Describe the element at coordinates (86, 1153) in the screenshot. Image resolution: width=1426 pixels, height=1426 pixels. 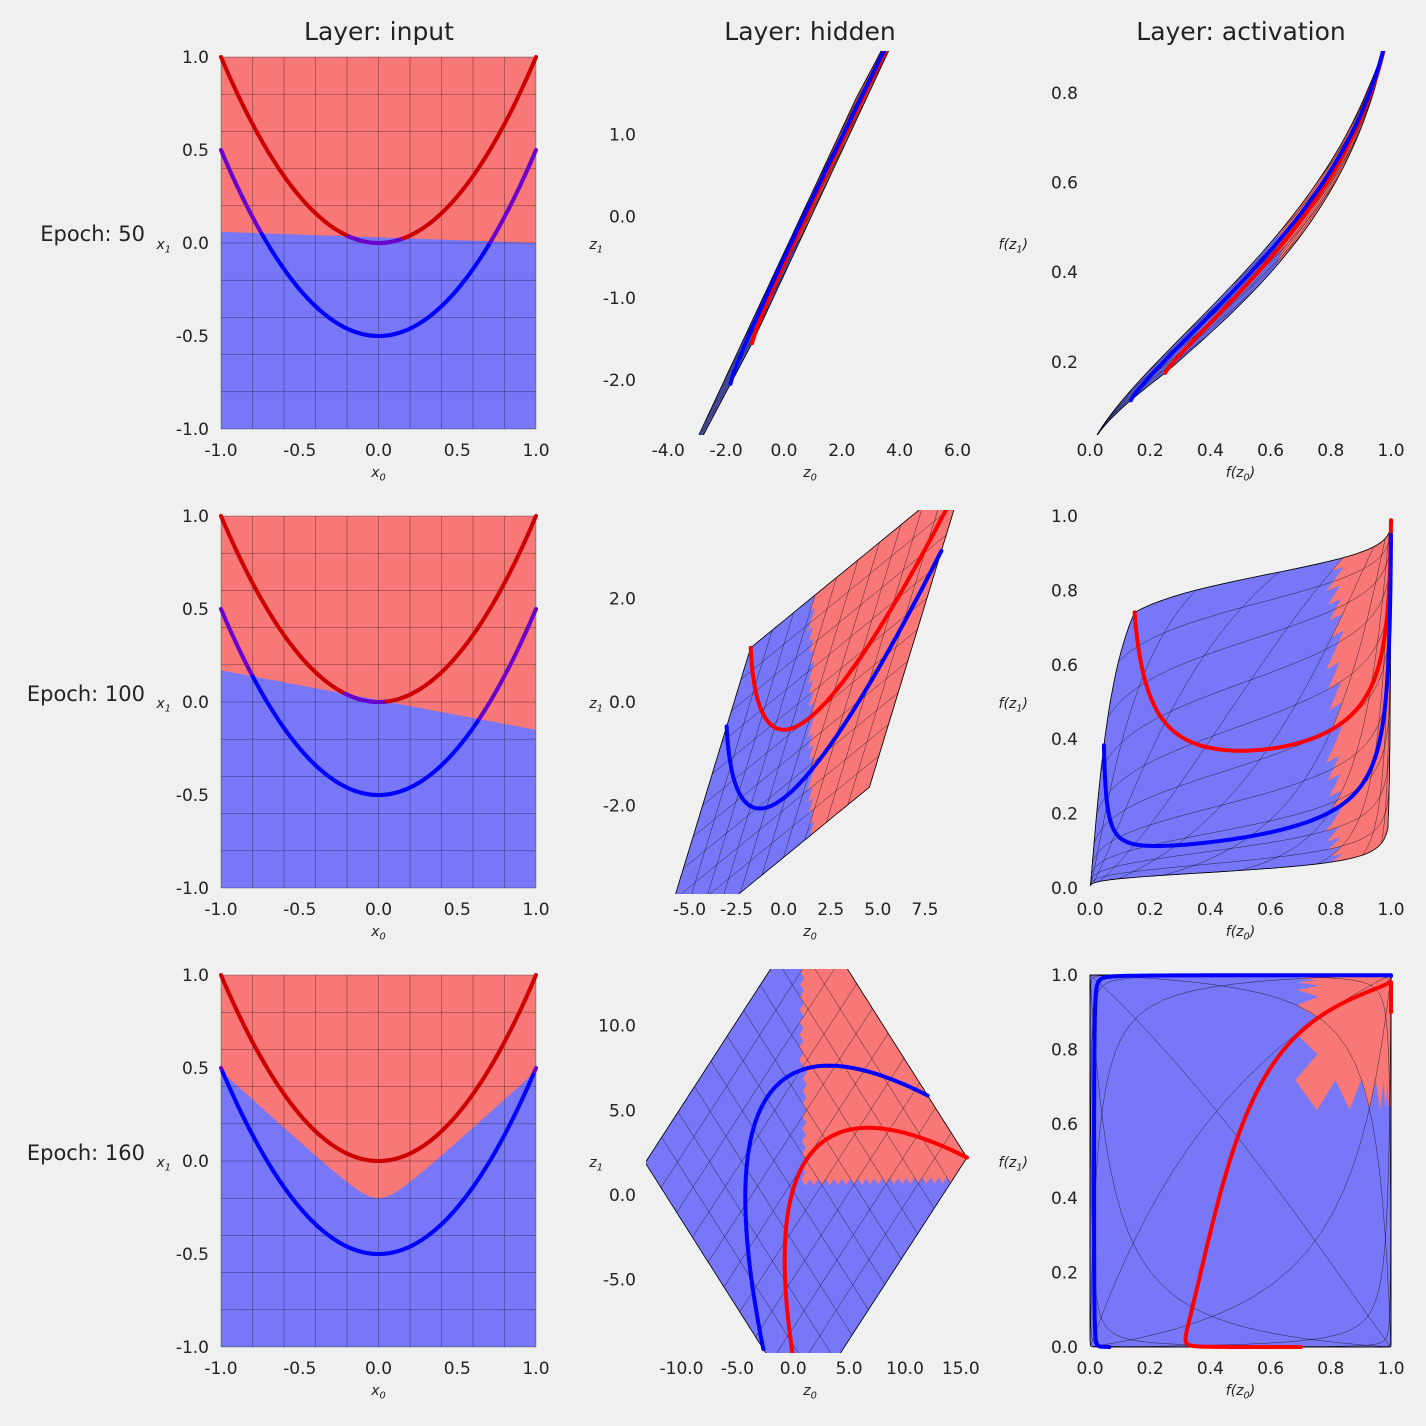
I see `row-label-epoch-160: Epoch: 160` at that location.